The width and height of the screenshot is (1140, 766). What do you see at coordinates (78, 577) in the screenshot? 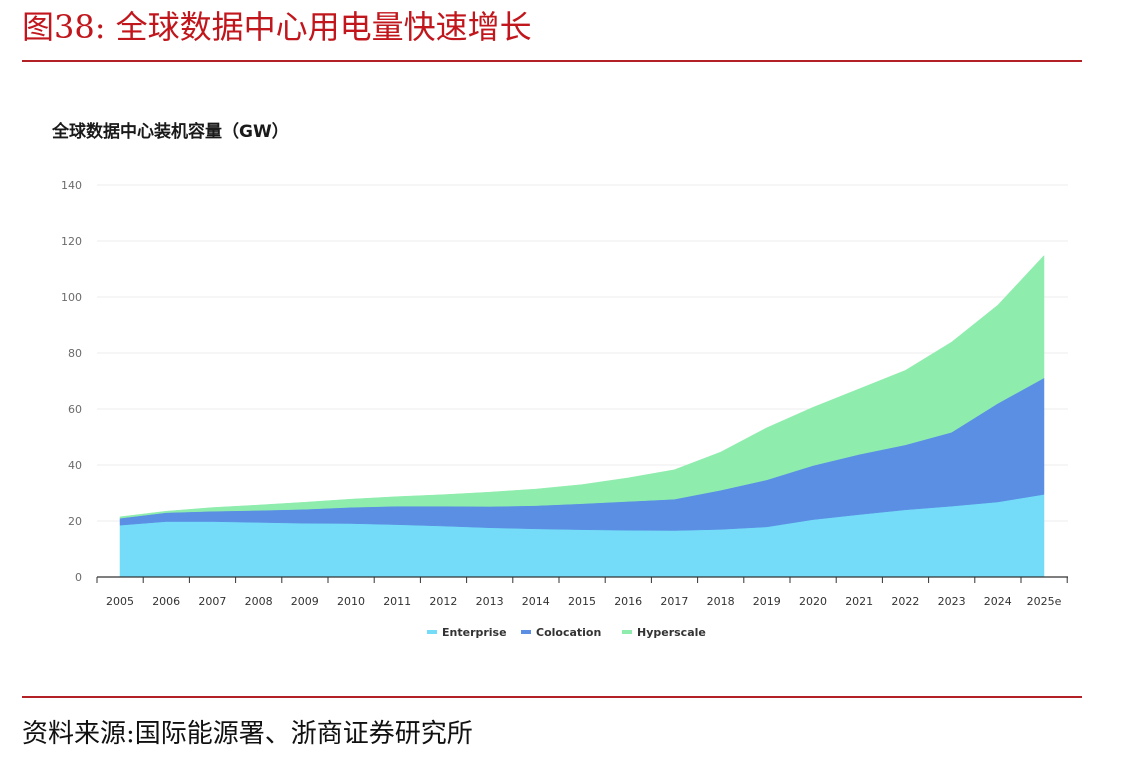
I see `y-tick-label: 0` at bounding box center [78, 577].